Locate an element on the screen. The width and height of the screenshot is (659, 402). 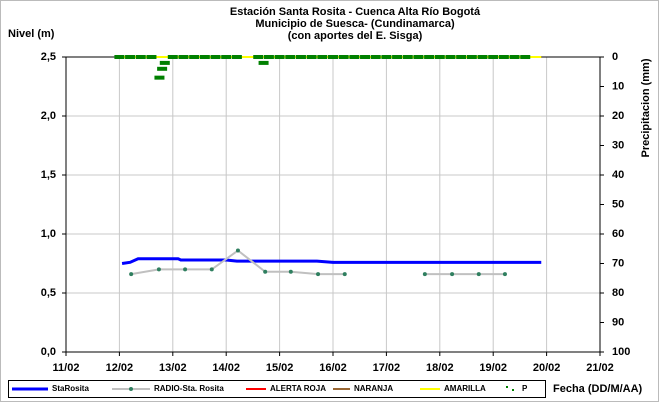
x-tick-label: 19/02 is located at coordinates (493, 368).